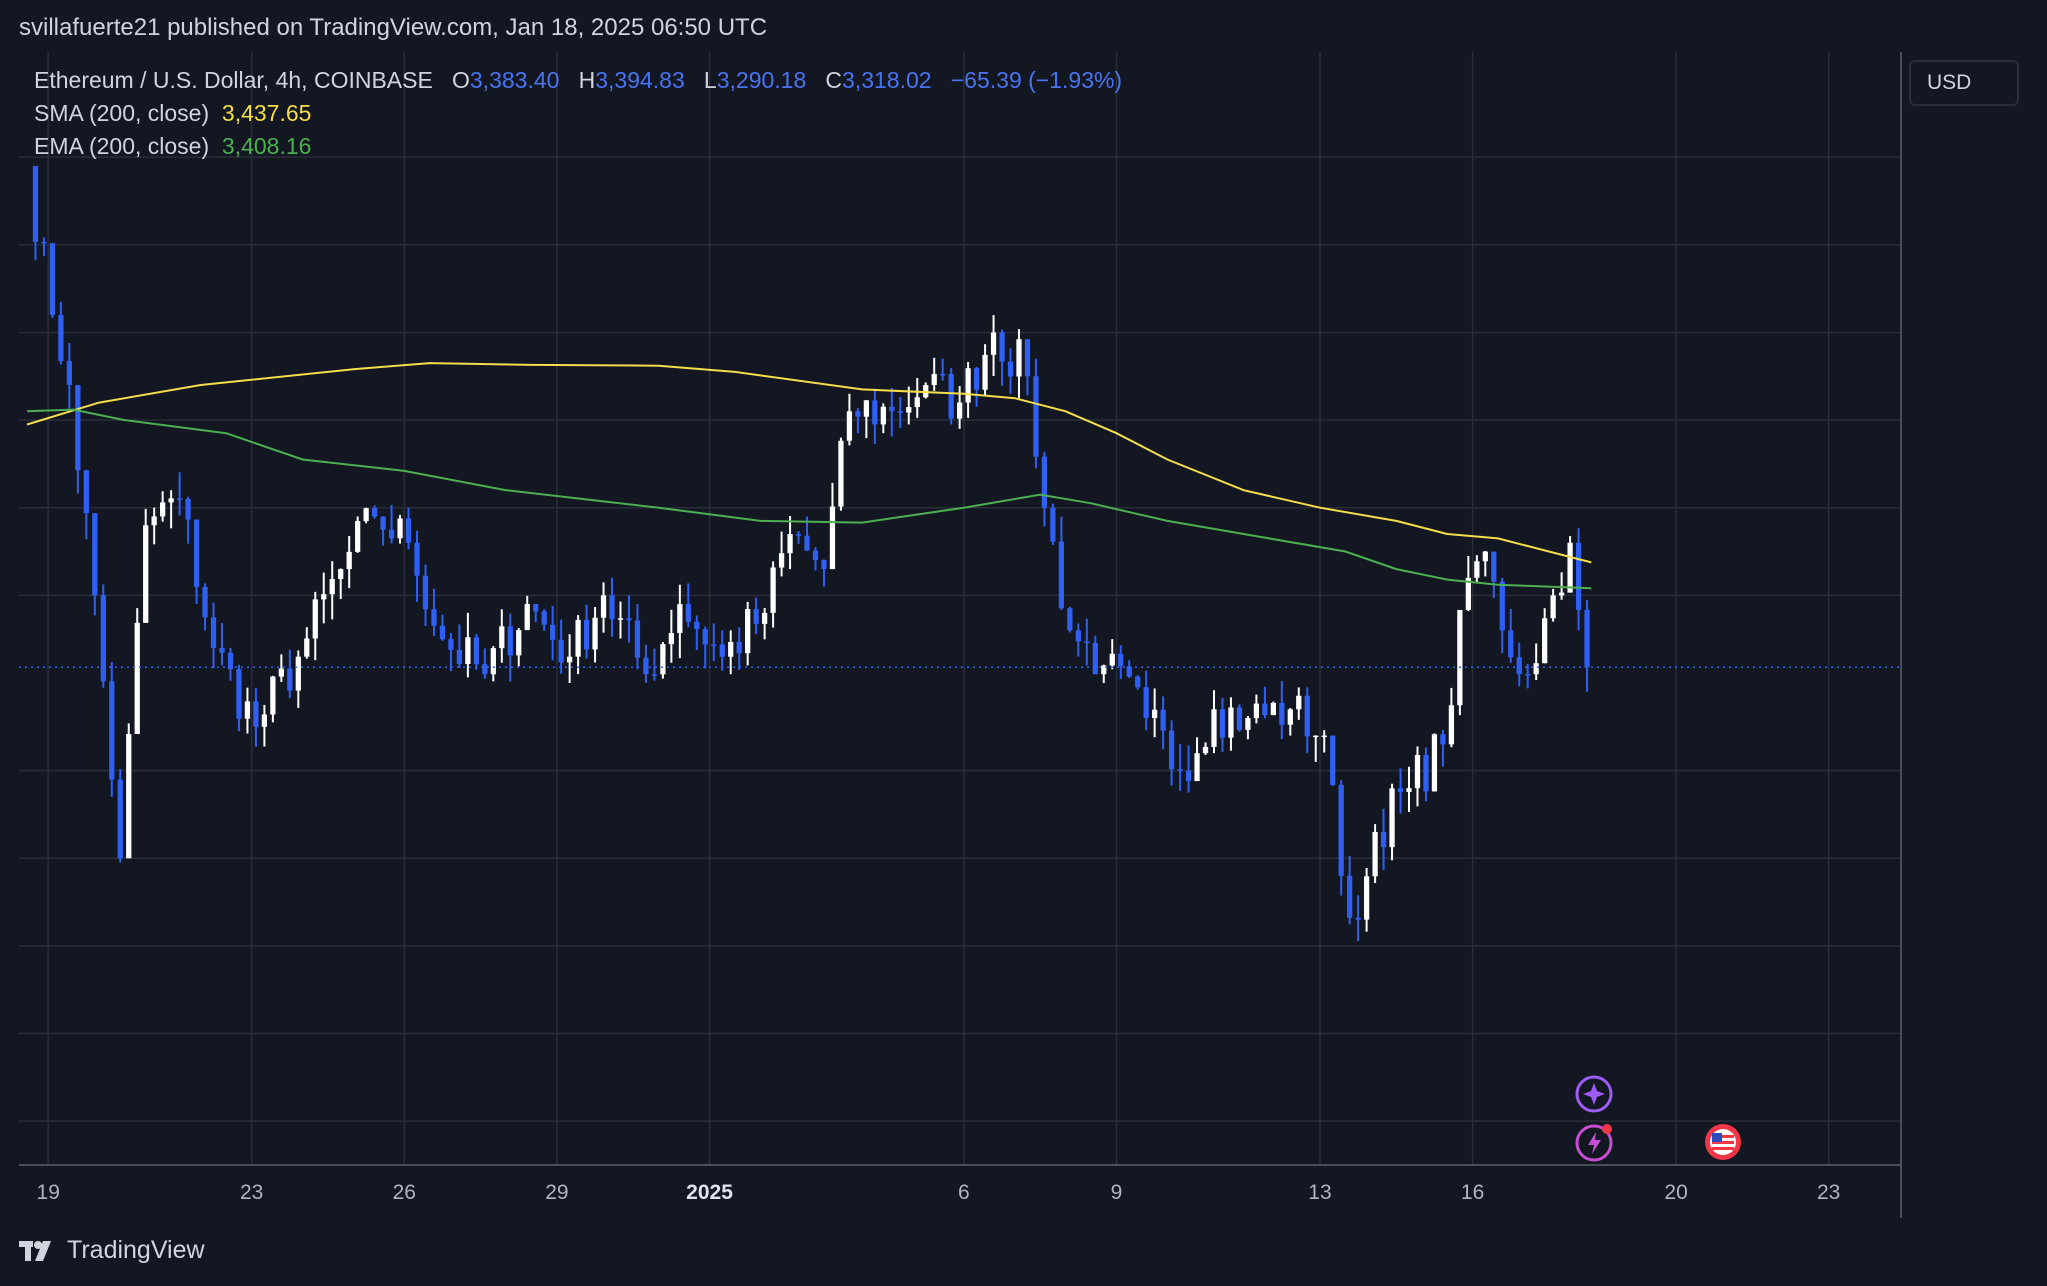 The width and height of the screenshot is (2047, 1286). What do you see at coordinates (587, 80) in the screenshot?
I see `high-label: H` at bounding box center [587, 80].